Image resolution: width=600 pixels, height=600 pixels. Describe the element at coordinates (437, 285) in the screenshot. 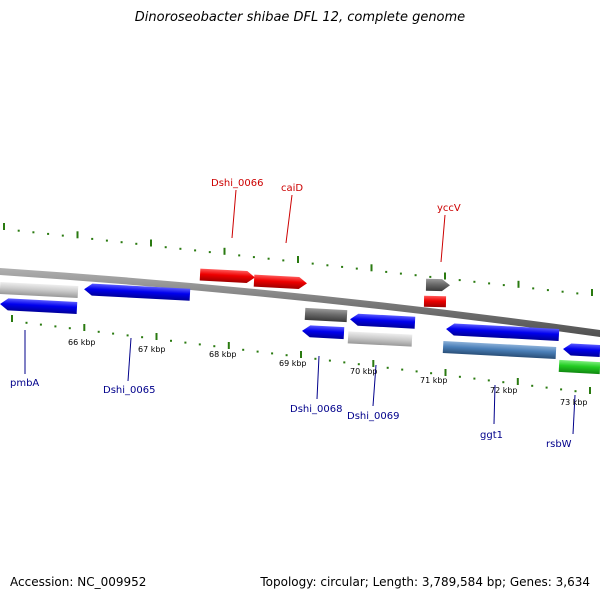

I see `feature-gene-gray` at that location.